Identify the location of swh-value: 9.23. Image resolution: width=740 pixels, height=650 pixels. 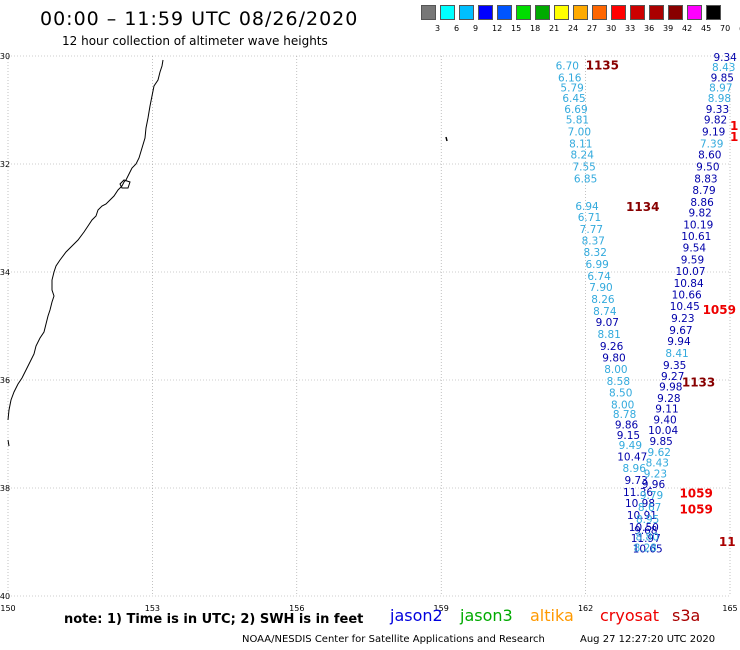
(655, 474).